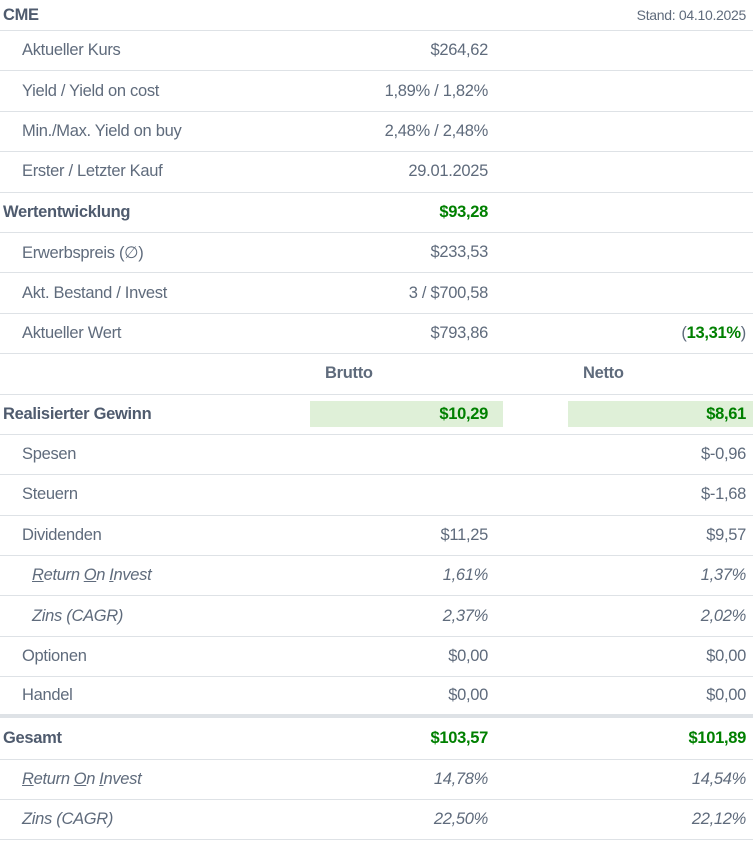  Describe the element at coordinates (723, 454) in the screenshot. I see `netto-value: $-0,96` at that location.